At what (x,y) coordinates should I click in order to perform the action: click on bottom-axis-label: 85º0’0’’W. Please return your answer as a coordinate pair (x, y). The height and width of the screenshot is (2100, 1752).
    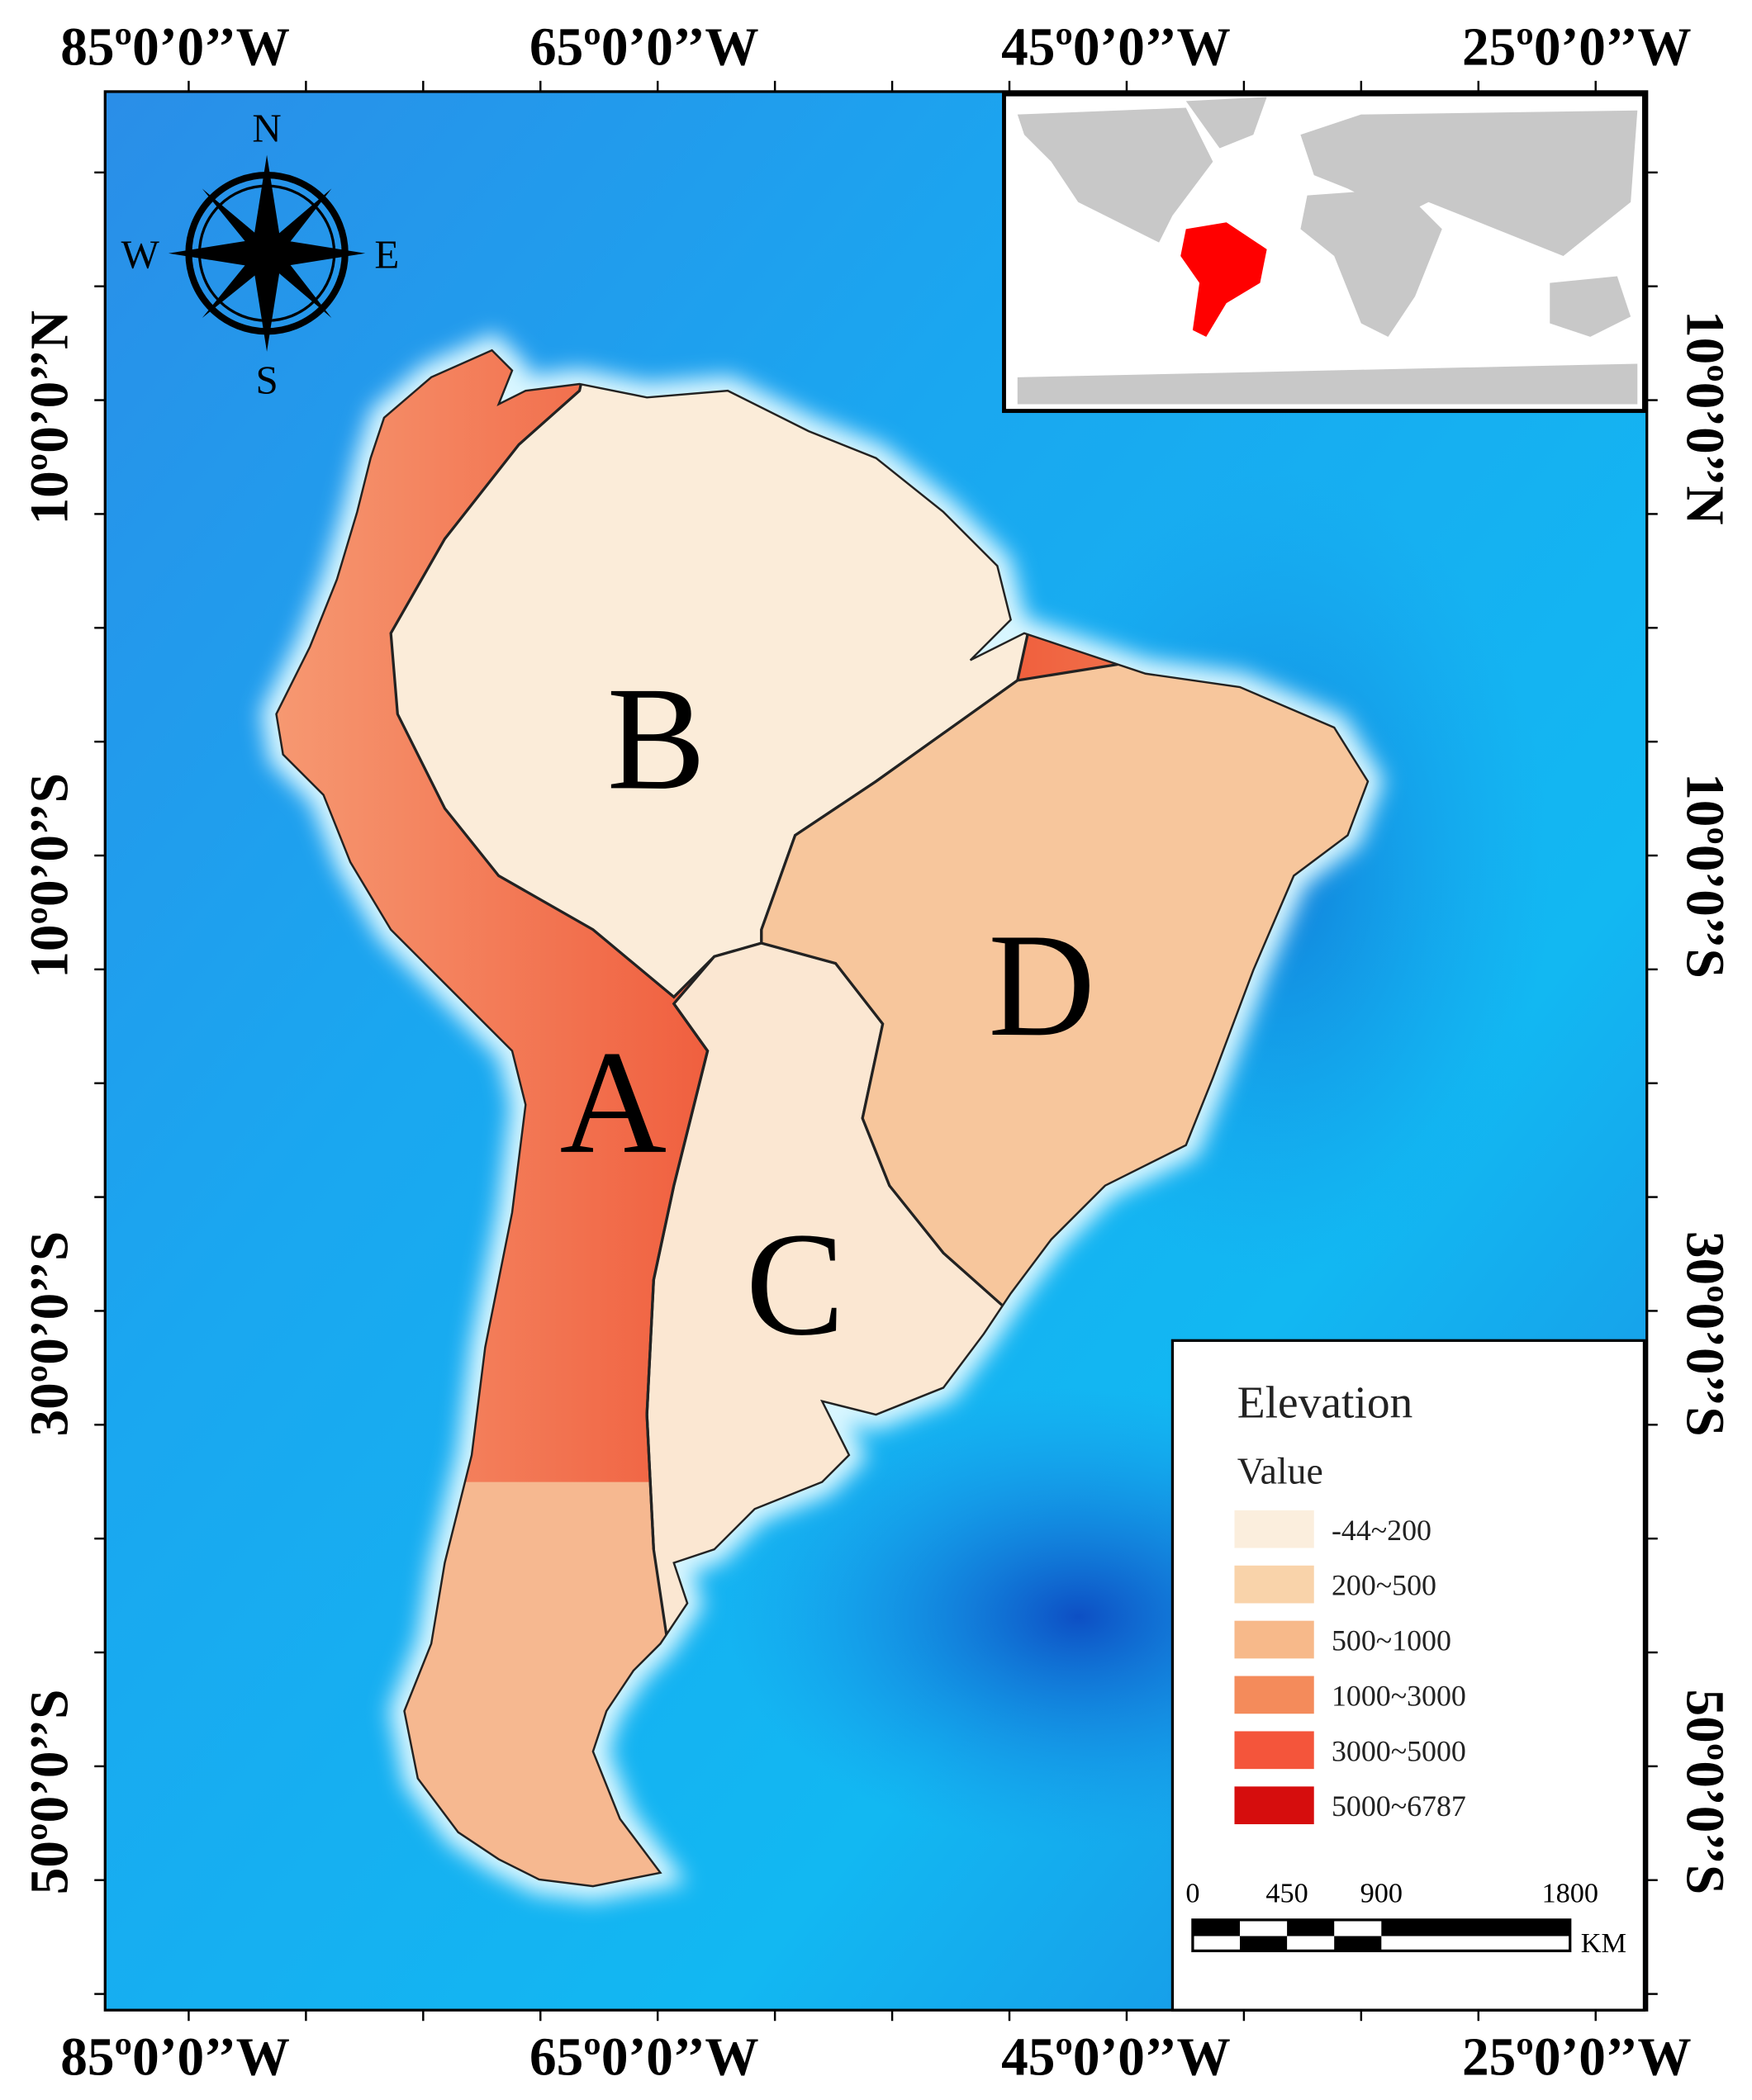
    Looking at the image, I should click on (175, 2057).